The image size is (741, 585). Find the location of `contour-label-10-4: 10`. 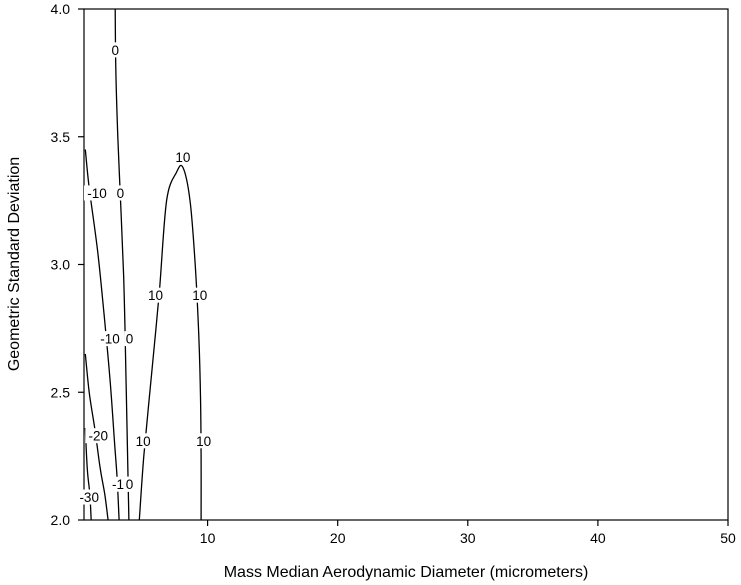

contour-label-10-4: 10 is located at coordinates (203, 441).